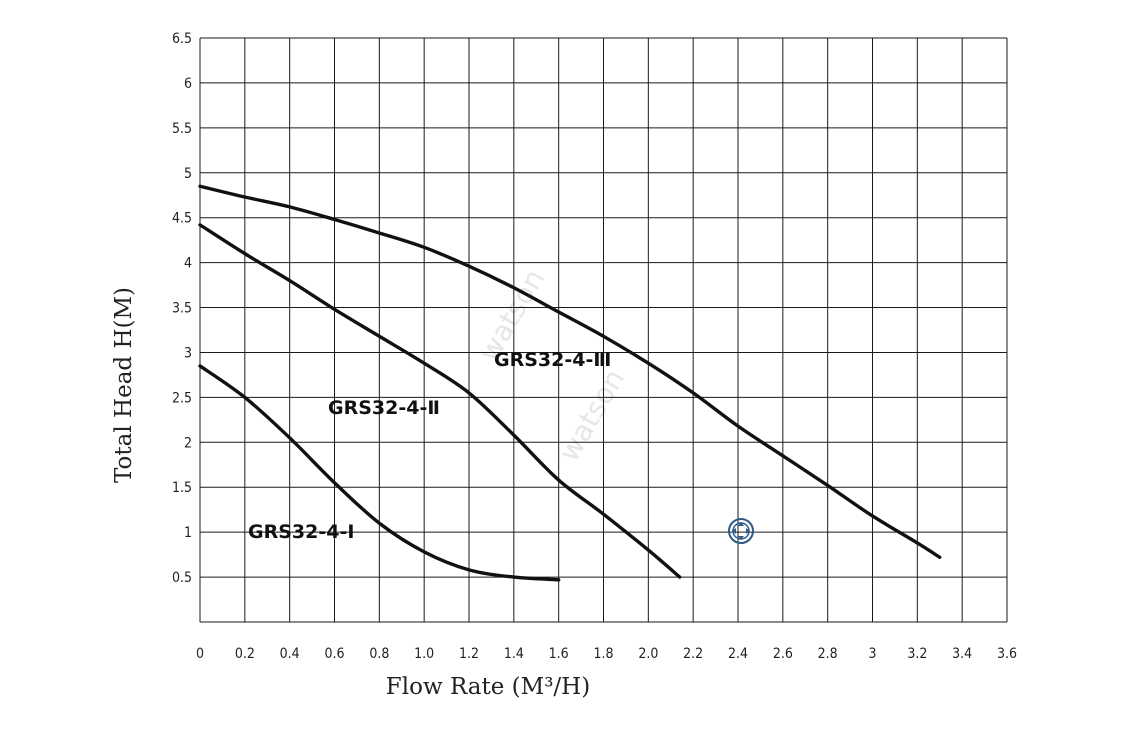 Image resolution: width=1141 pixels, height=731 pixels. What do you see at coordinates (188, 353) in the screenshot?
I see `y-tick-label: 3` at bounding box center [188, 353].